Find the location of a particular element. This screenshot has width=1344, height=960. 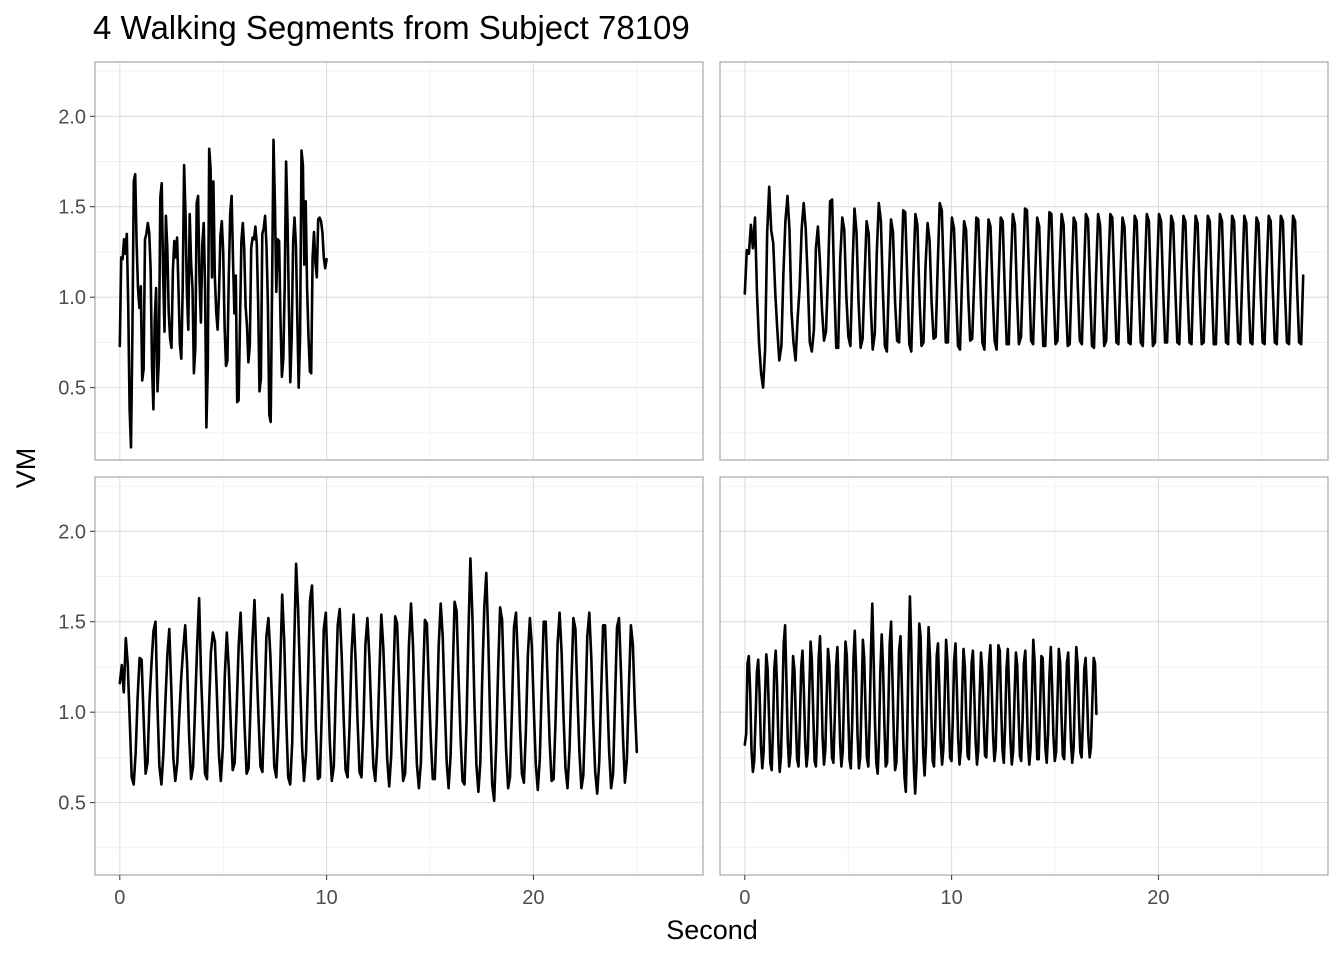

x-axis-title: Second is located at coordinates (712, 930).